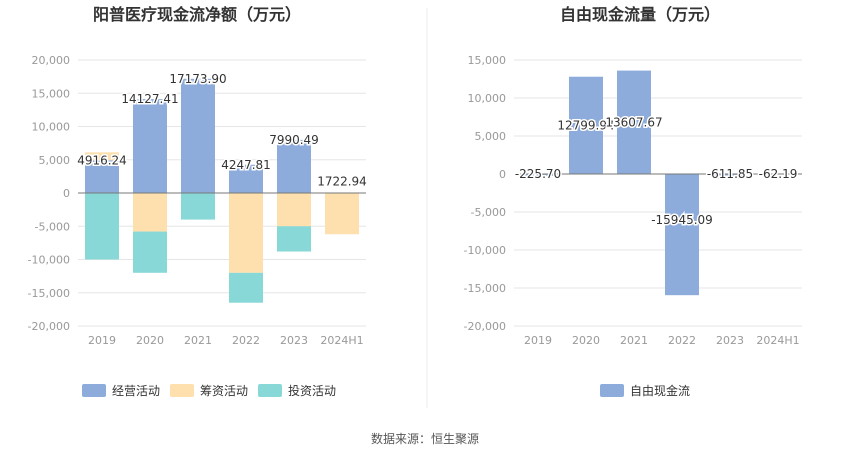 Image resolution: width=850 pixels, height=459 pixels. Describe the element at coordinates (246, 165) in the screenshot. I see `data-label: 4247.81` at that location.